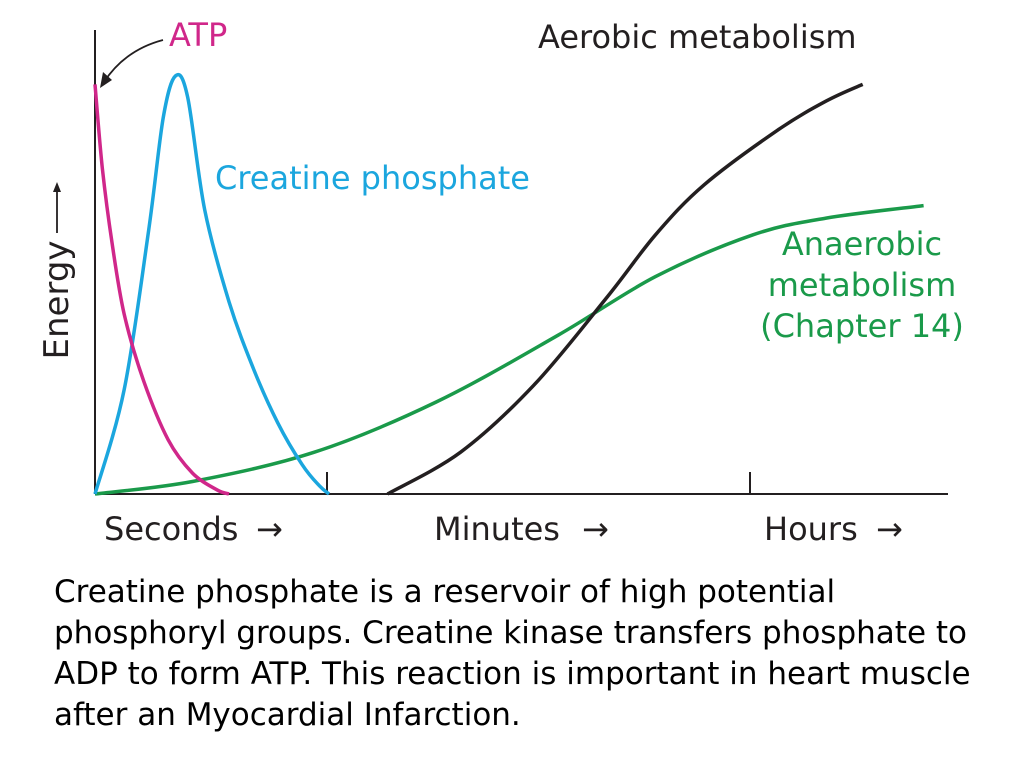 The image size is (1024, 768). I want to click on y-axis-label: Energy, so click(57, 299).